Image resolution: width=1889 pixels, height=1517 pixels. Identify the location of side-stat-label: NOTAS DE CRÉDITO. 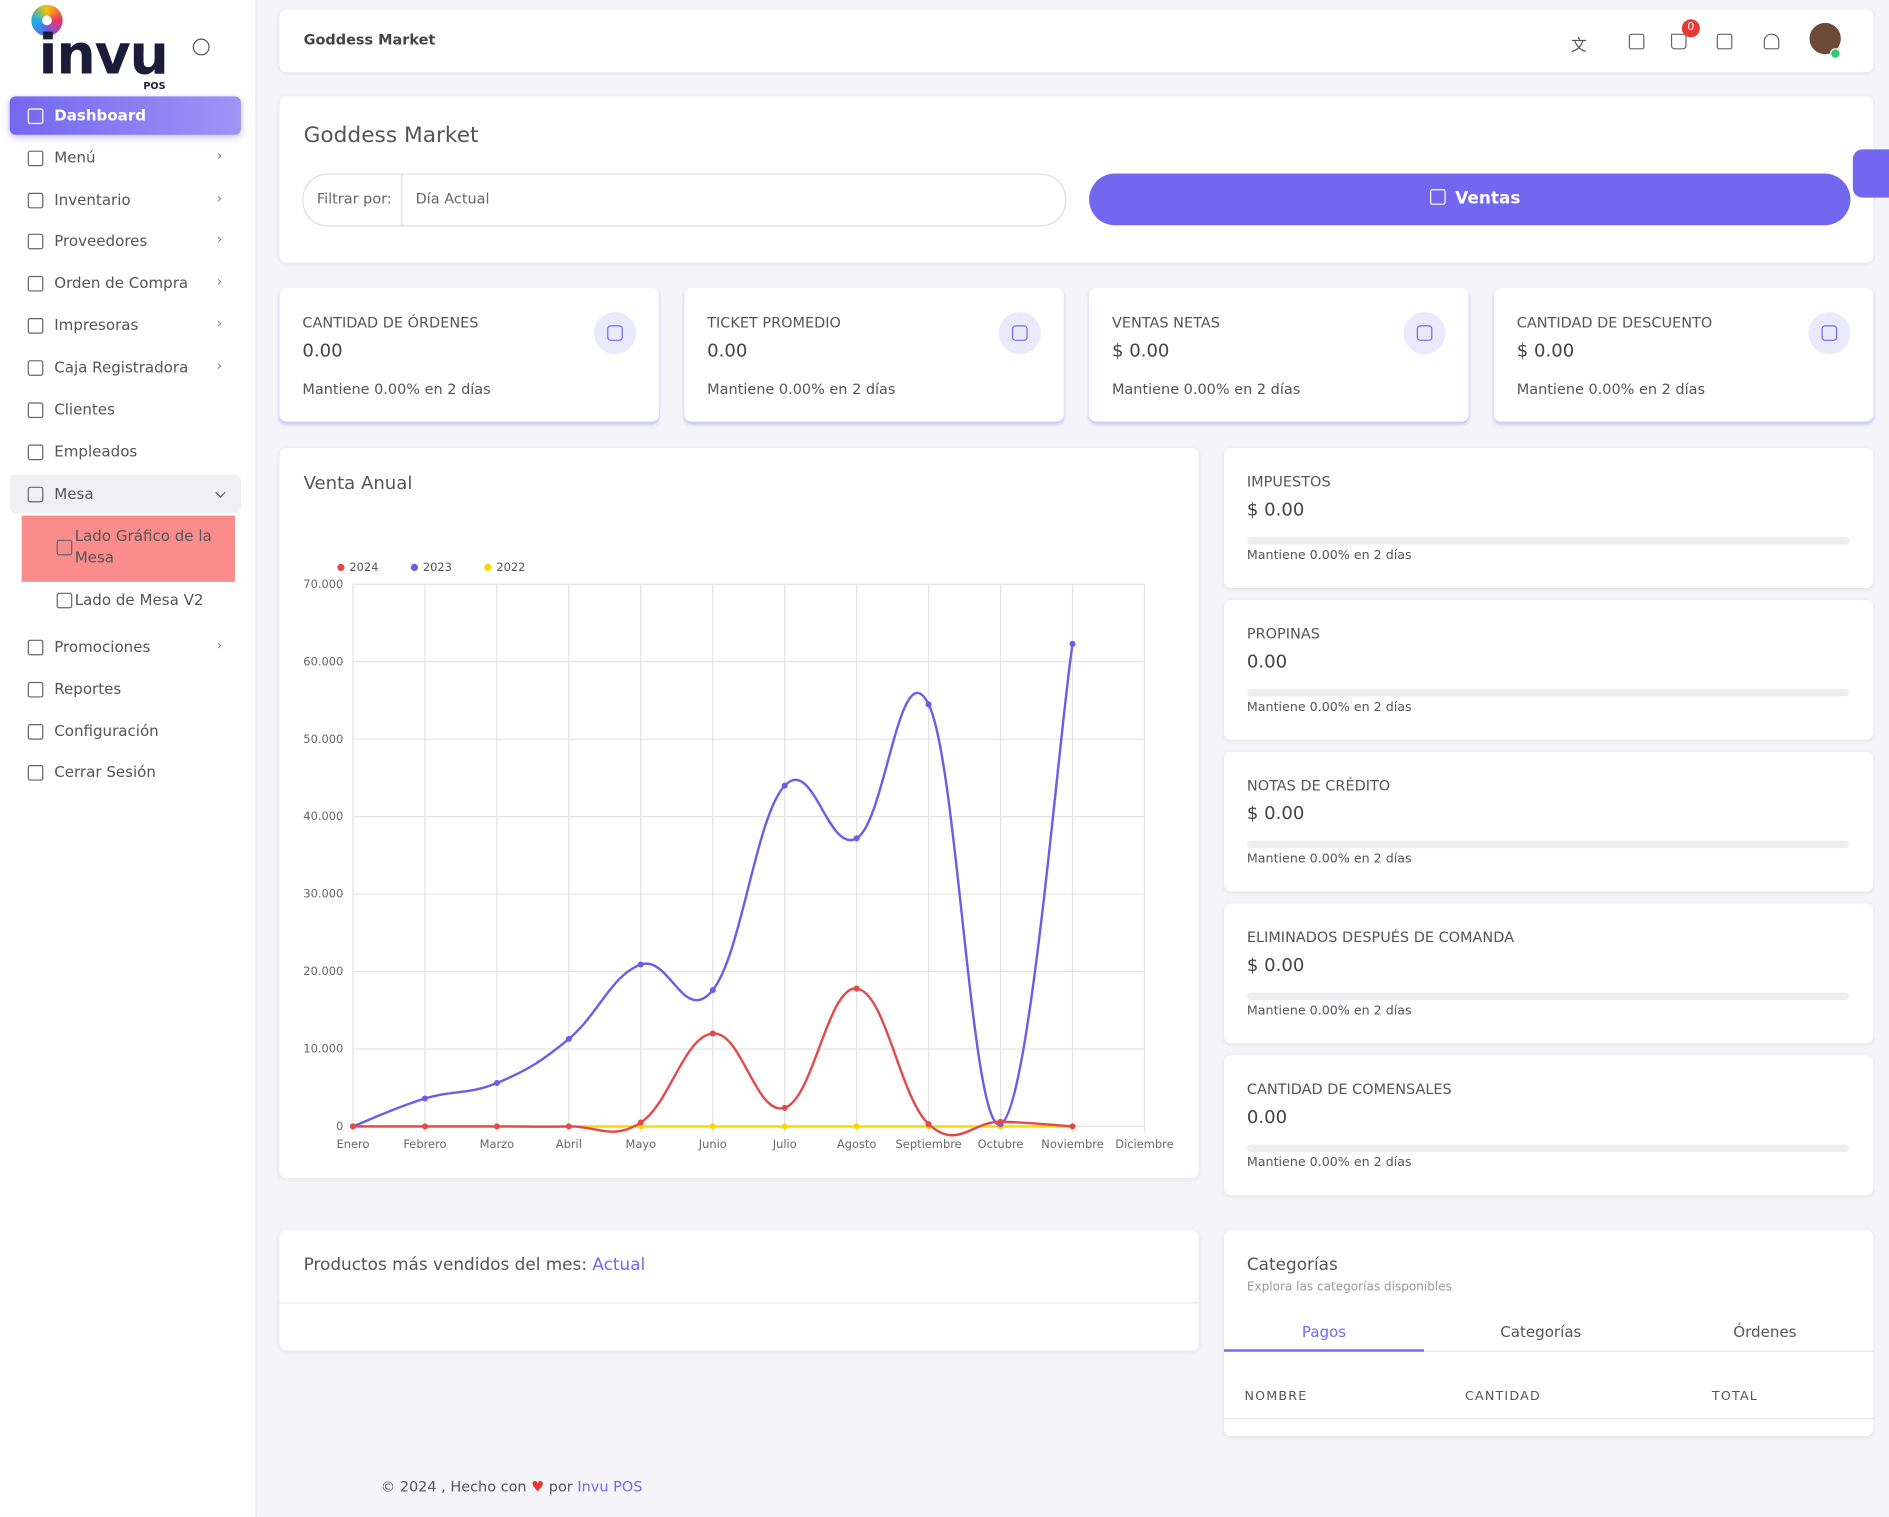
(1318, 785).